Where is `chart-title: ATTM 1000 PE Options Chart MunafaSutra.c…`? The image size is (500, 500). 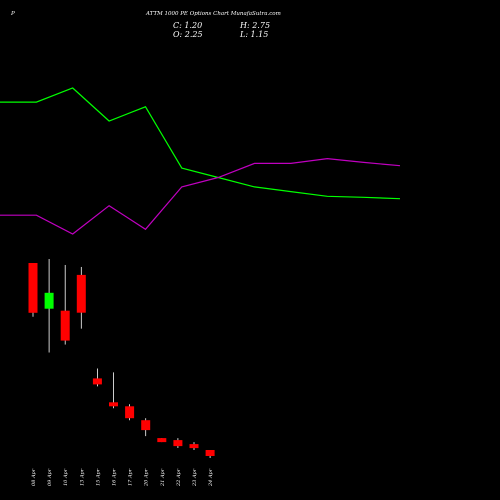 chart-title: ATTM 1000 PE Options Chart MunafaSutra.c… is located at coordinates (213, 14).